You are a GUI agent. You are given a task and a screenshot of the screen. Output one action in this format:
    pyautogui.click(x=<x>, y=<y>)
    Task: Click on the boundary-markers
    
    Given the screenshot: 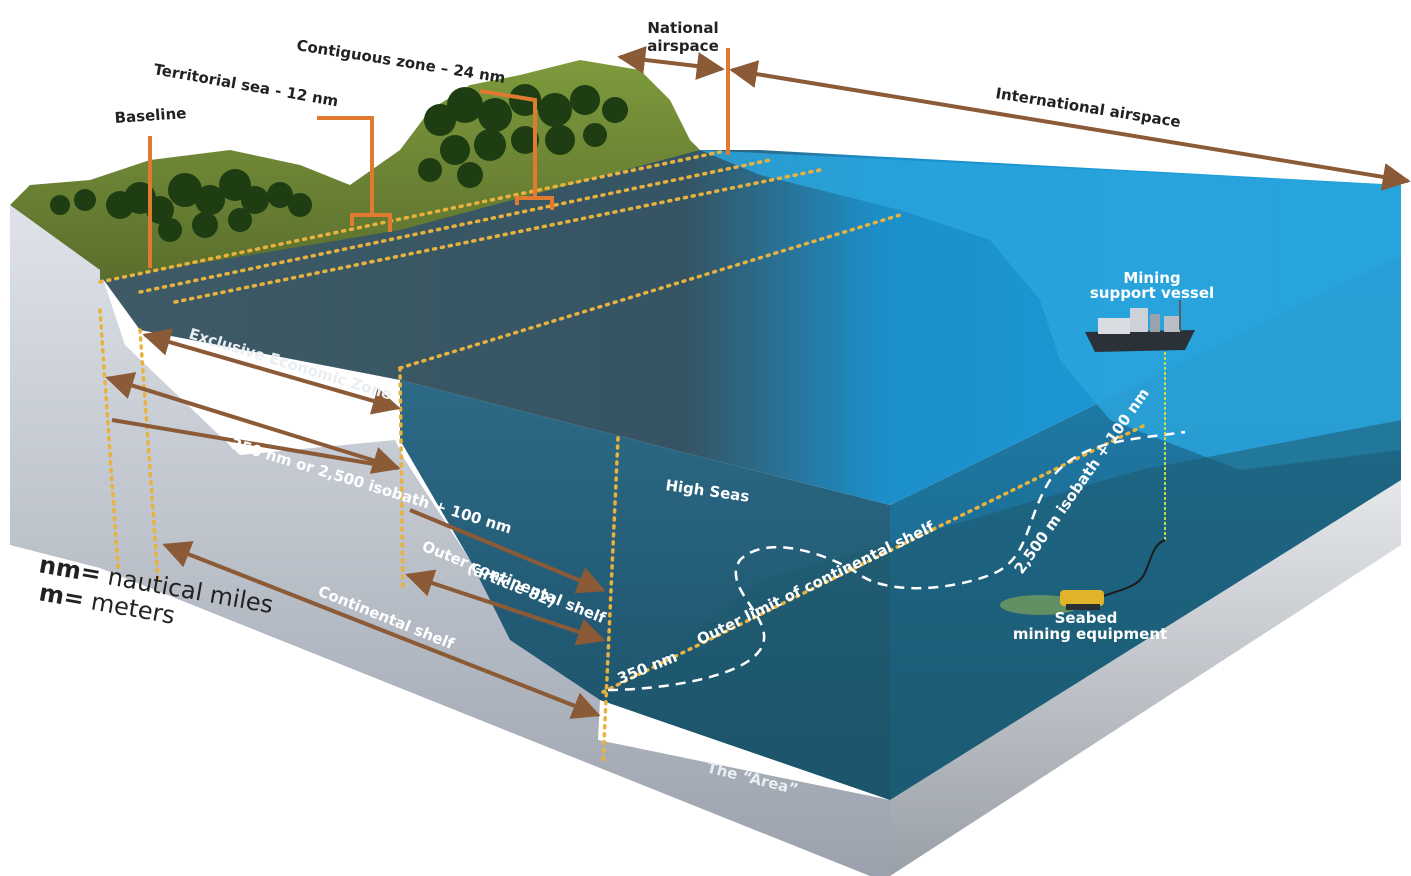 What is the action you would take?
    pyautogui.click(x=439, y=158)
    